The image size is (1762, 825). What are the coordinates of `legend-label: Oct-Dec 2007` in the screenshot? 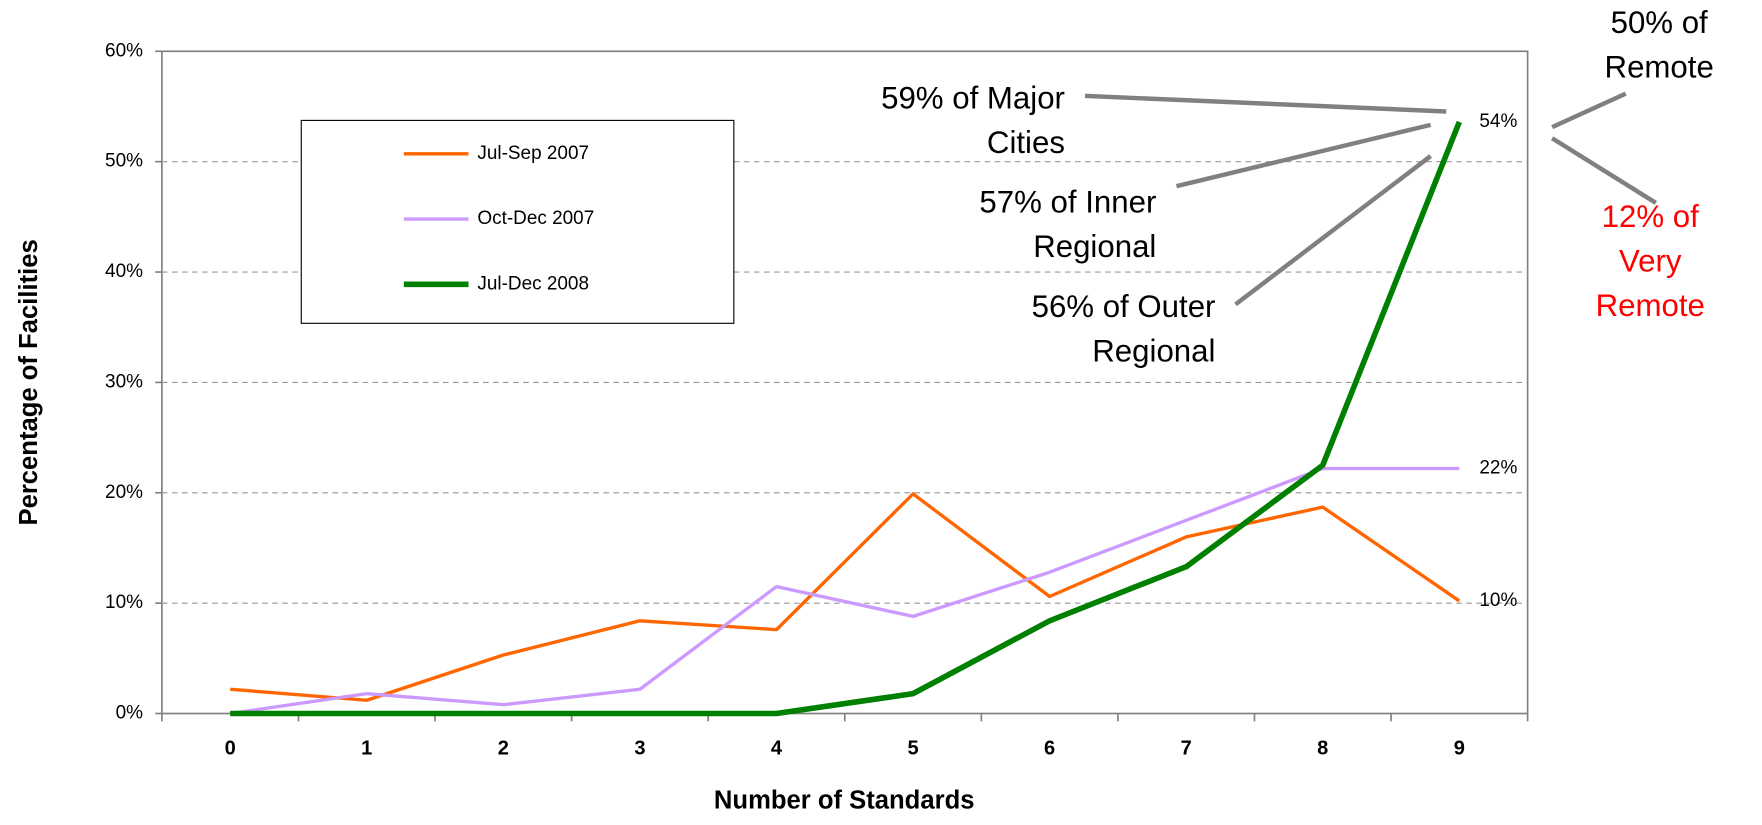 It's located at (535, 218).